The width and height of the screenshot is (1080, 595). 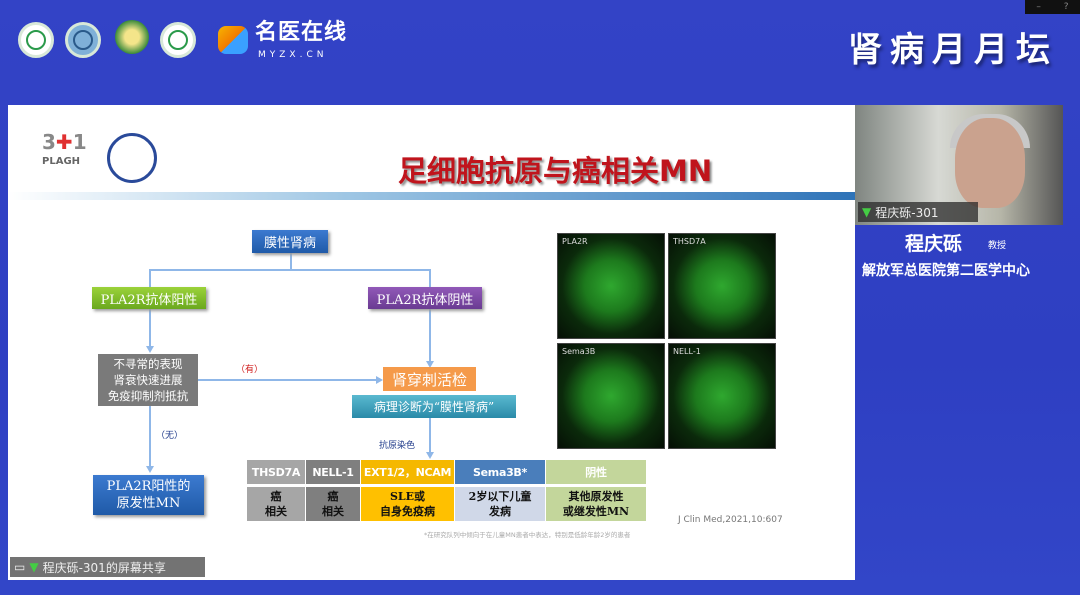 What do you see at coordinates (148, 503) in the screenshot?
I see `result-line: 原发性MN` at bounding box center [148, 503].